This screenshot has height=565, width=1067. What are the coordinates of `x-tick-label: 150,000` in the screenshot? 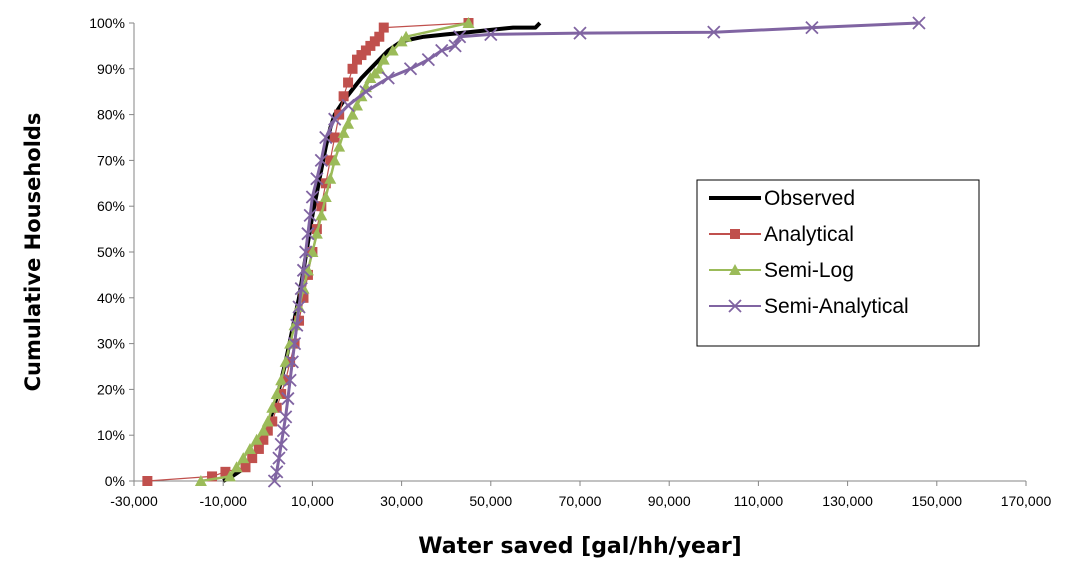 It's located at (936, 501).